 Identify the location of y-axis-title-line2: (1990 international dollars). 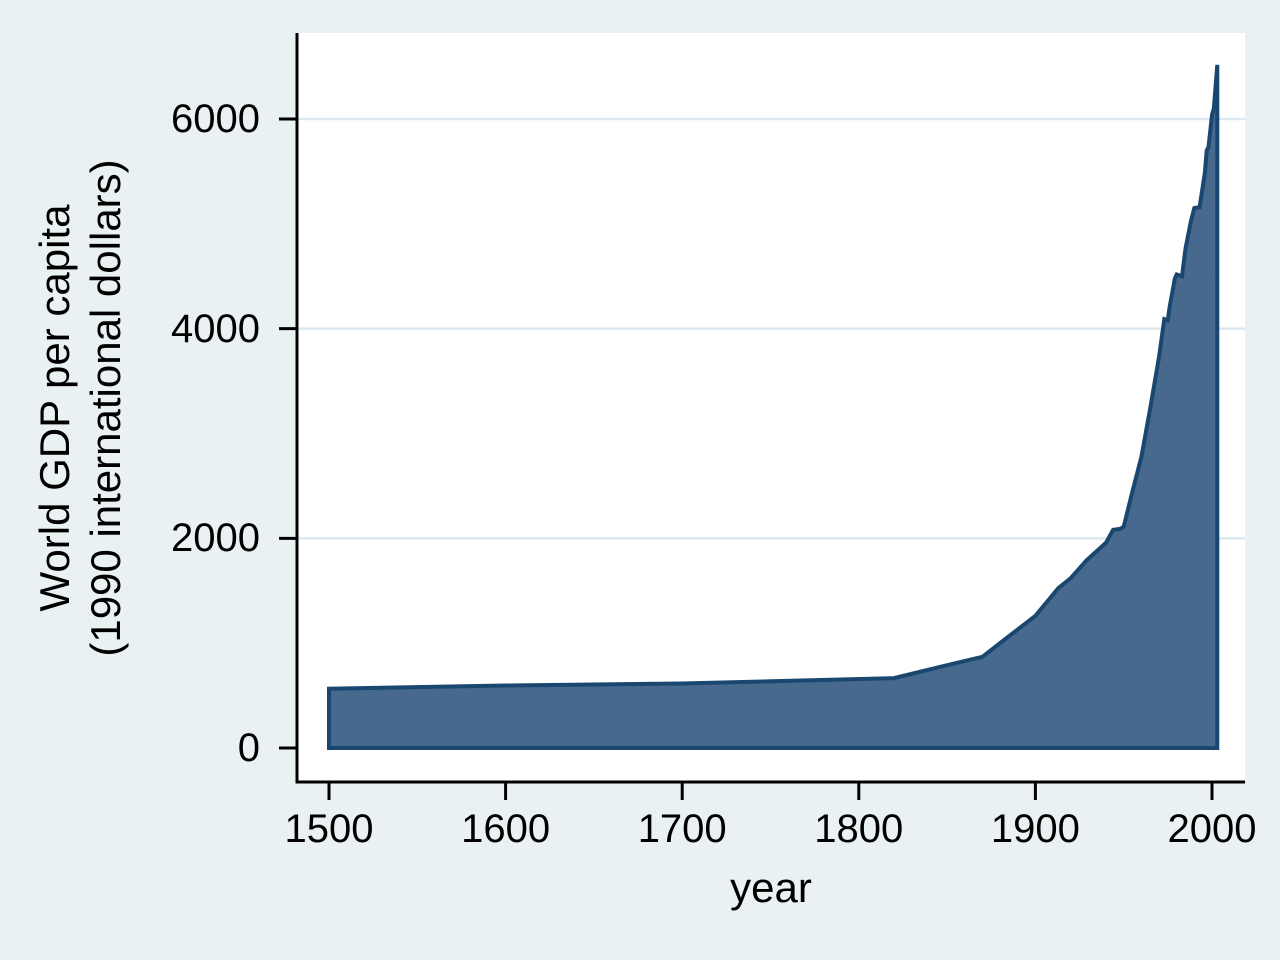
(105, 408).